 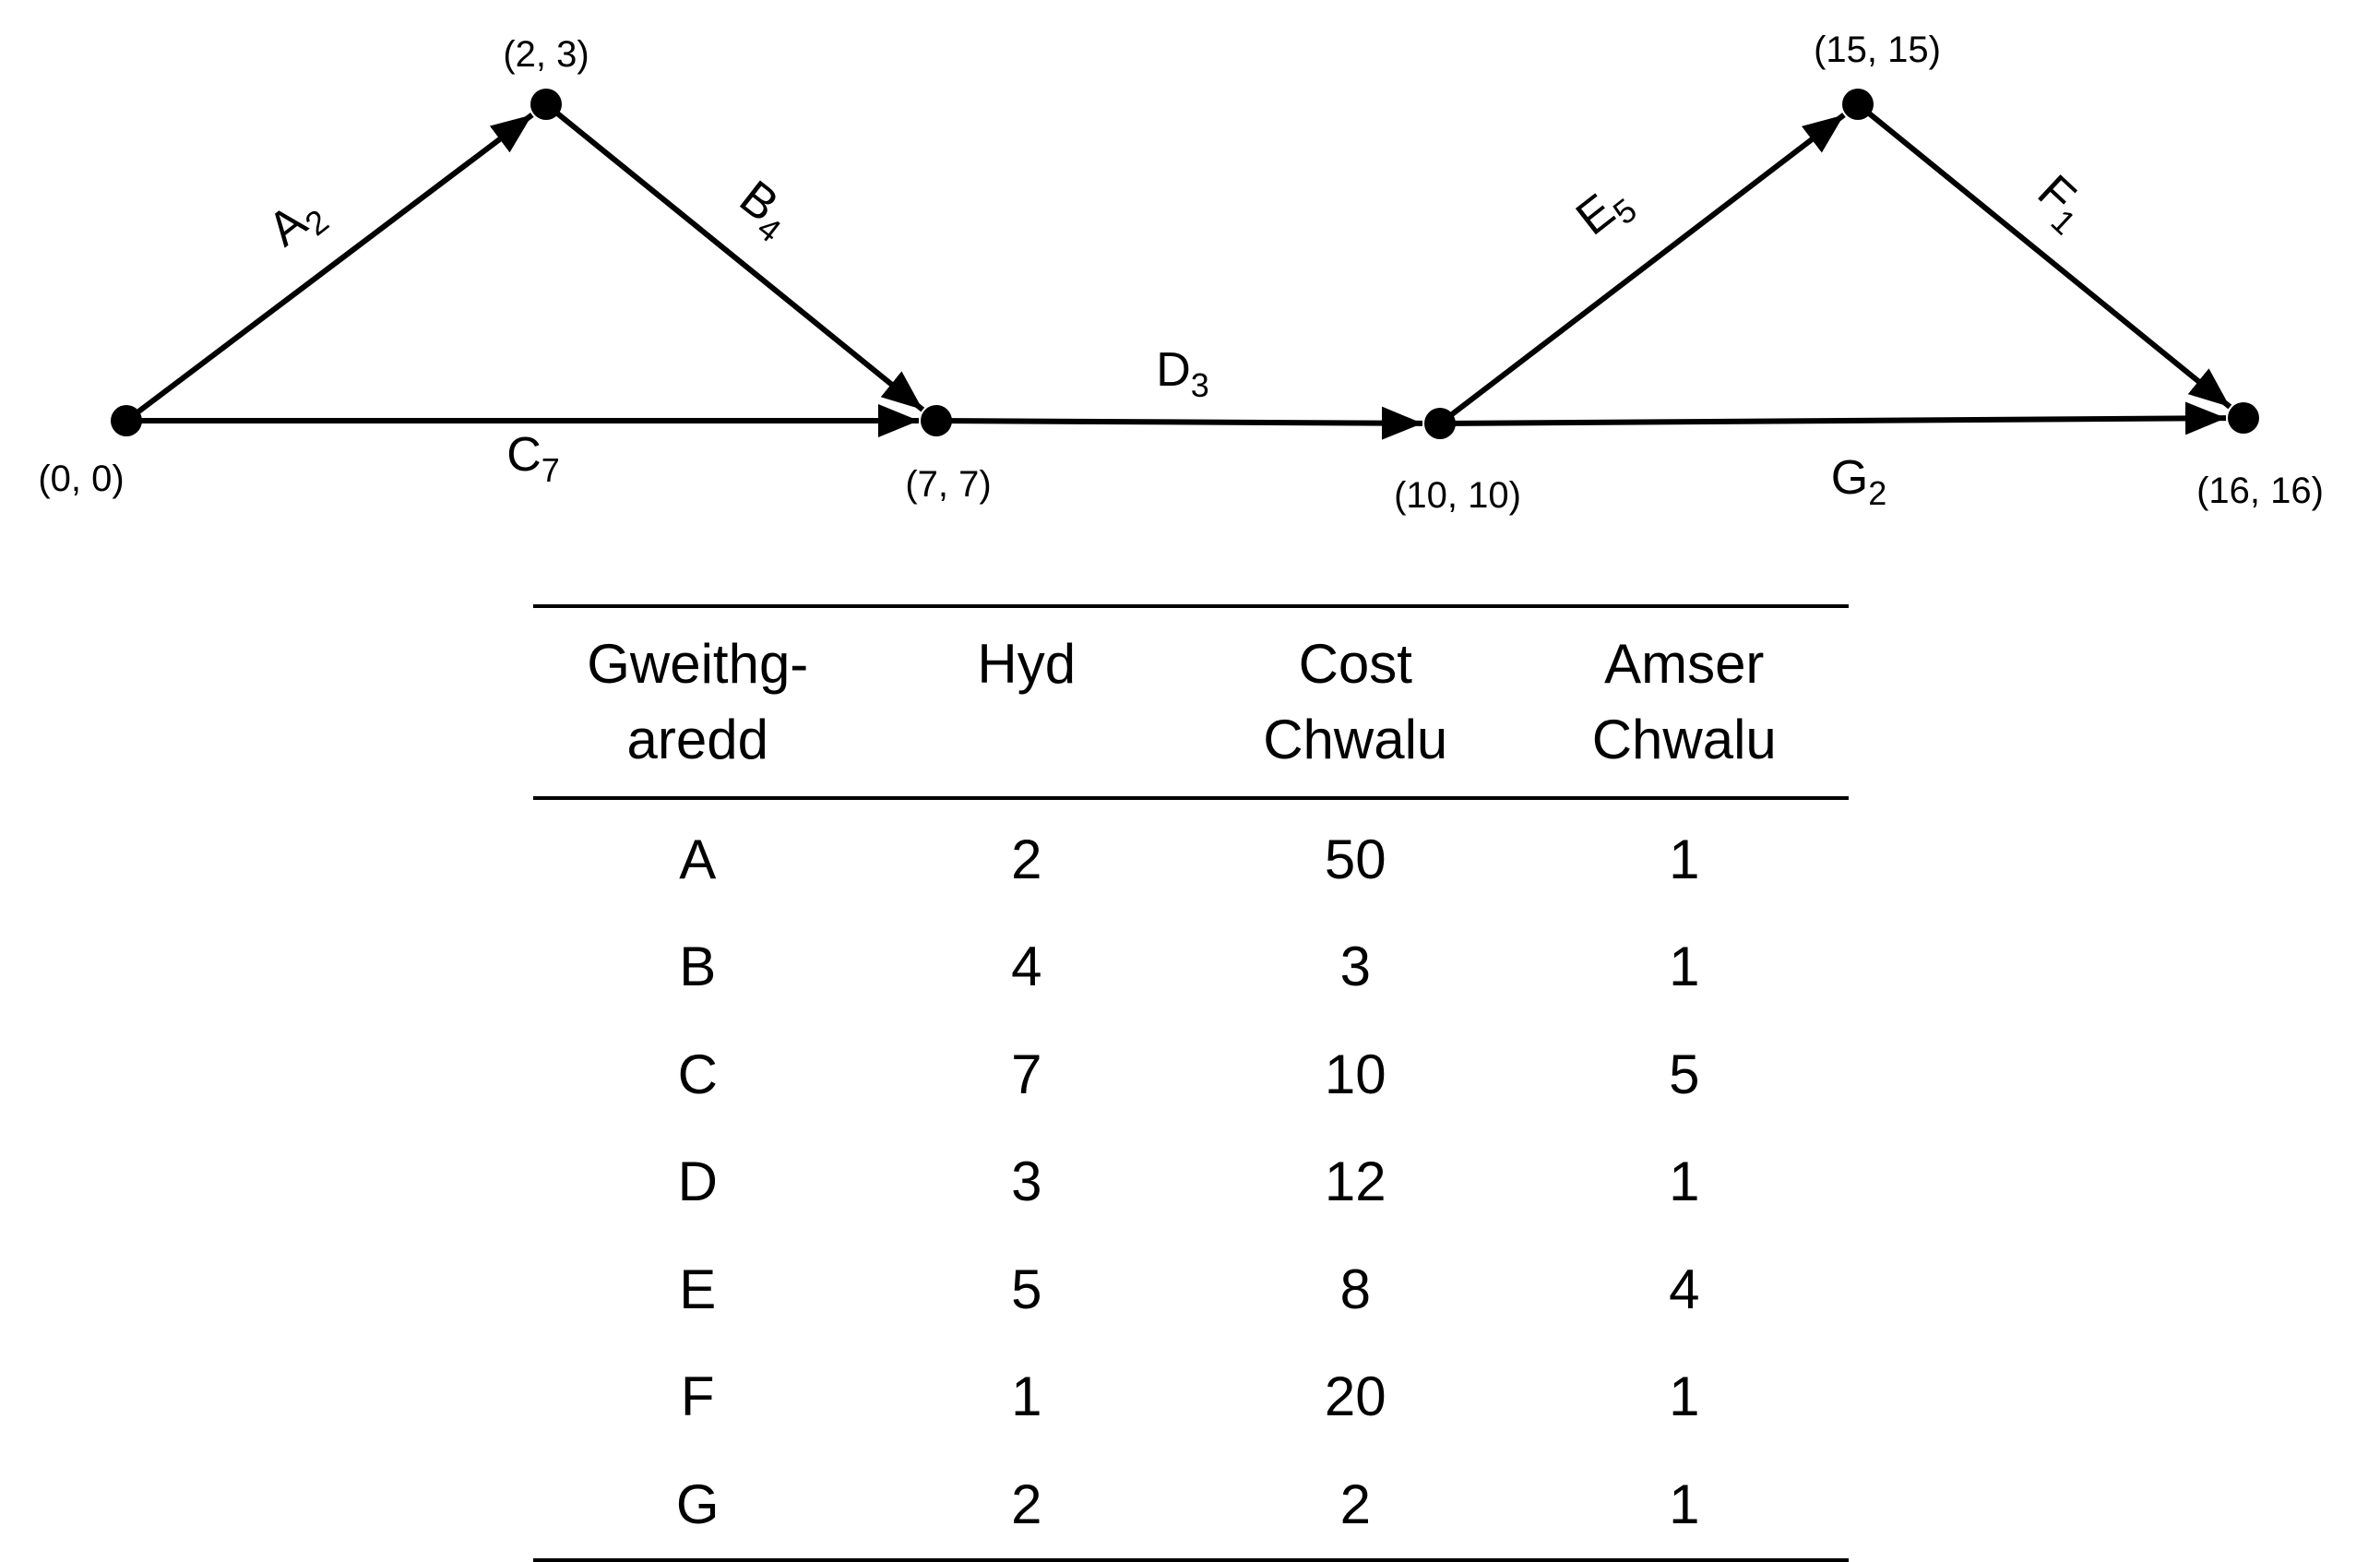 I want to click on table-cell: 12, so click(x=1355, y=1182).